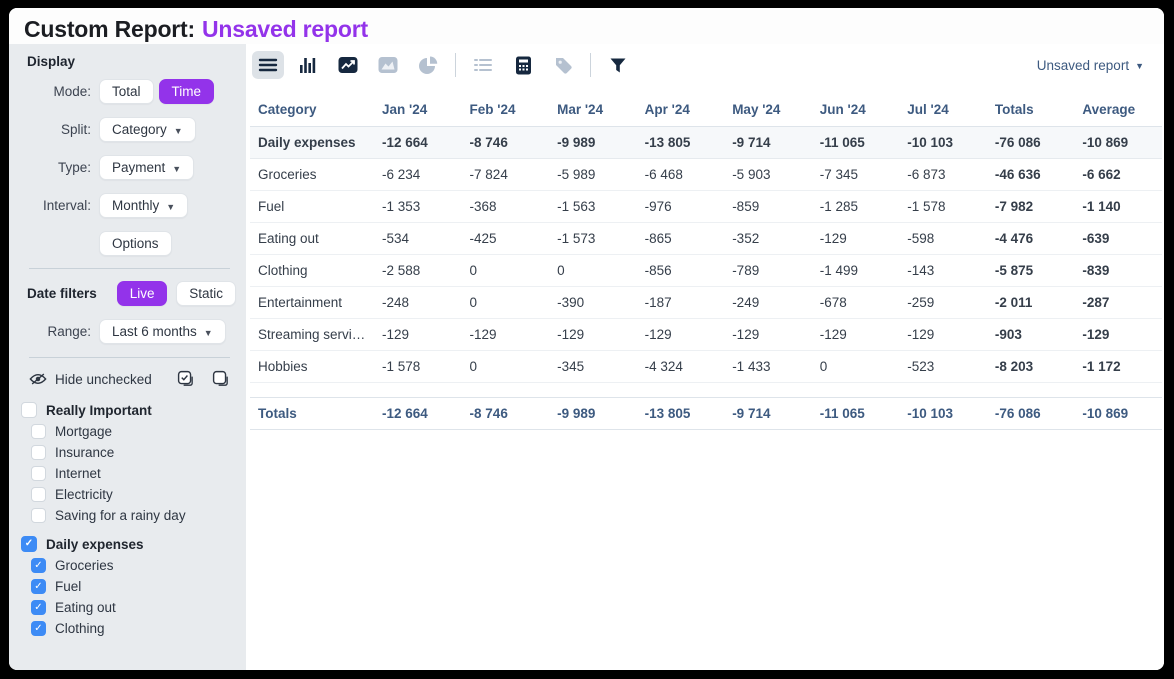 This screenshot has width=1174, height=679. What do you see at coordinates (68, 586) in the screenshot?
I see `checkbox-label: Fuel` at bounding box center [68, 586].